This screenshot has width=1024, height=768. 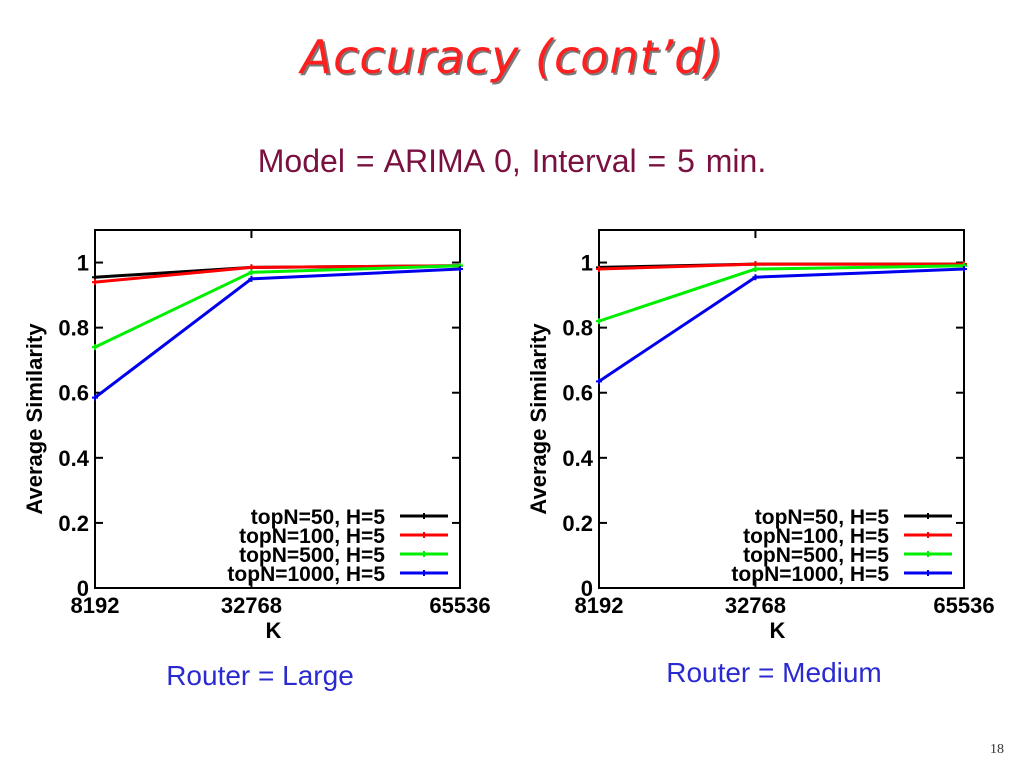 What do you see at coordinates (512, 57) in the screenshot?
I see `slide-title: Accuracy (cont’d)` at bounding box center [512, 57].